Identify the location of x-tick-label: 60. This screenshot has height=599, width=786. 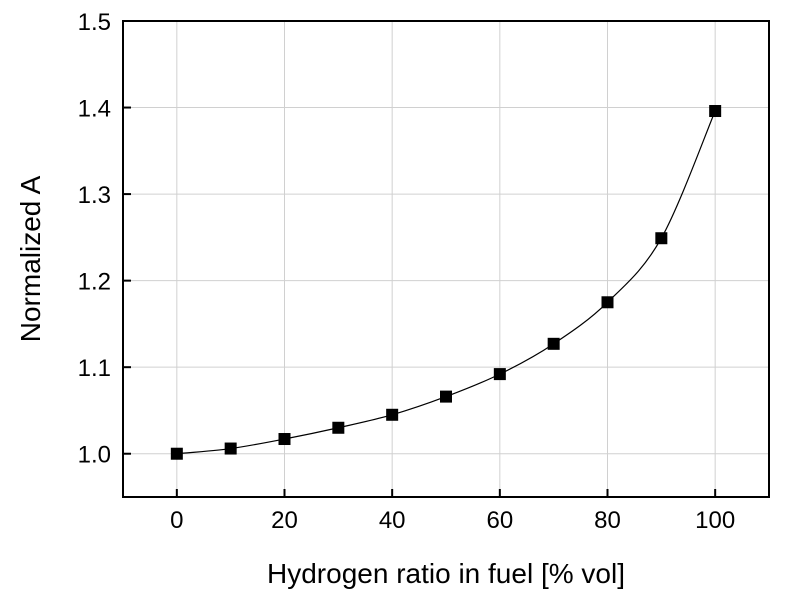
(499, 520).